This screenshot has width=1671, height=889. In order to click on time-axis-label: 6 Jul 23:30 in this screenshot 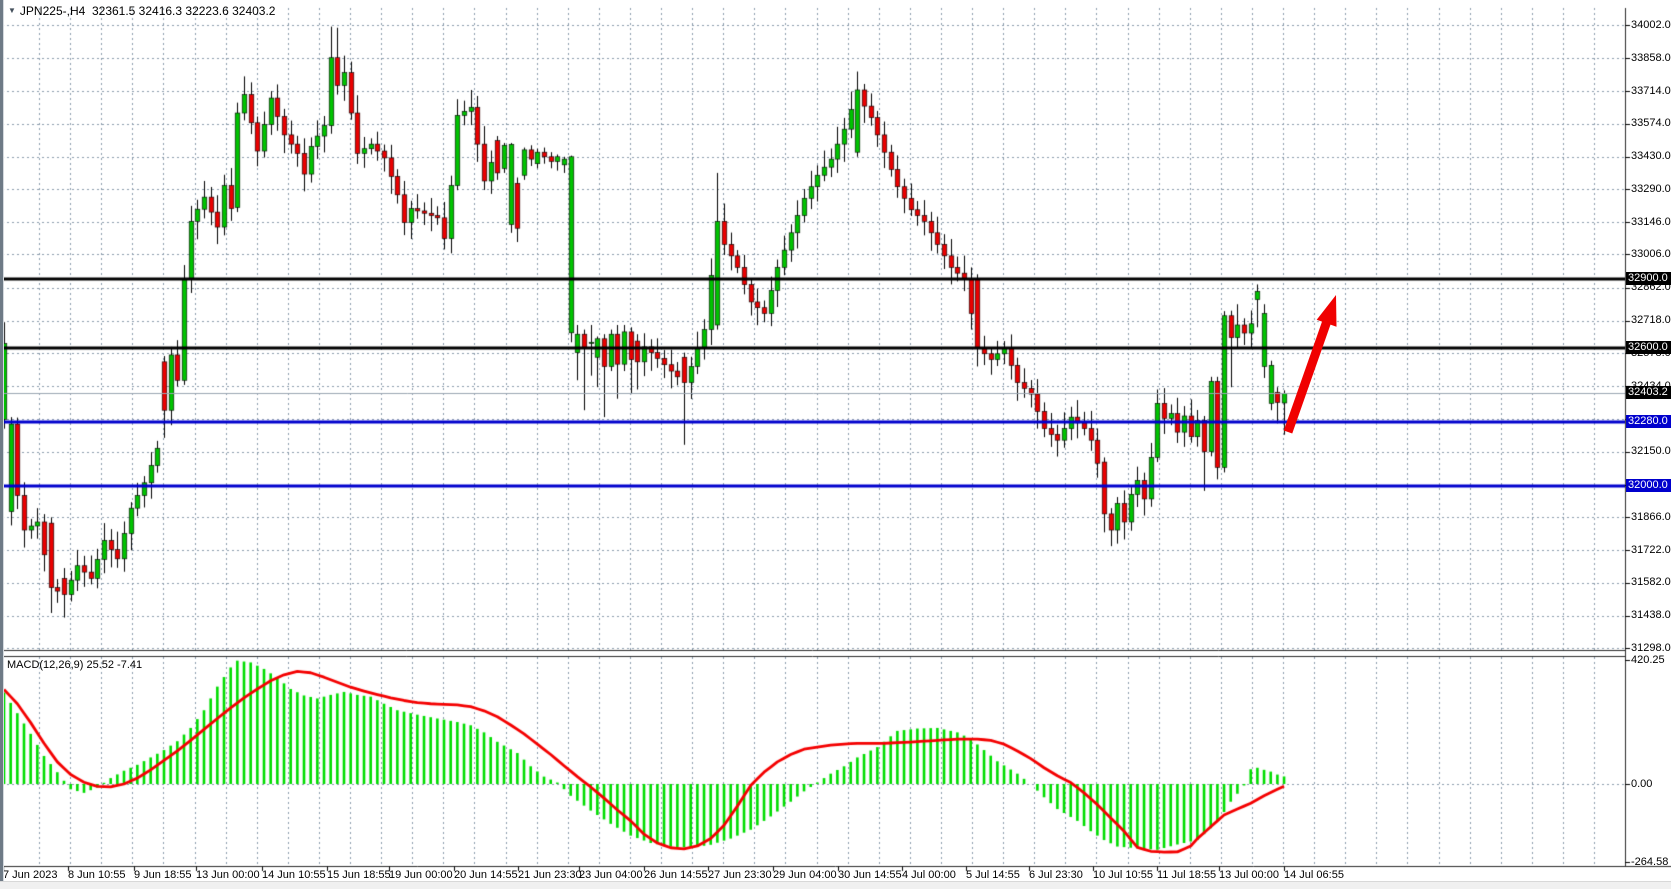, I will do `click(1056, 875)`.